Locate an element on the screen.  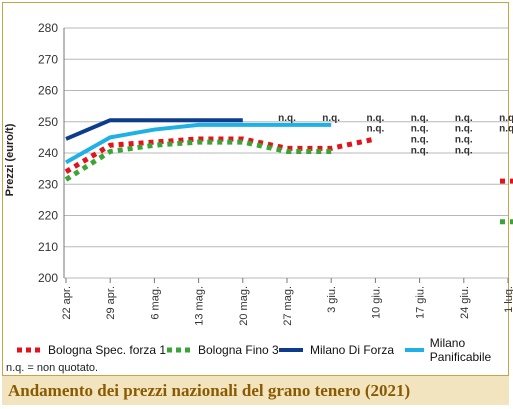
y-tick-label: 250 is located at coordinates (48, 122).